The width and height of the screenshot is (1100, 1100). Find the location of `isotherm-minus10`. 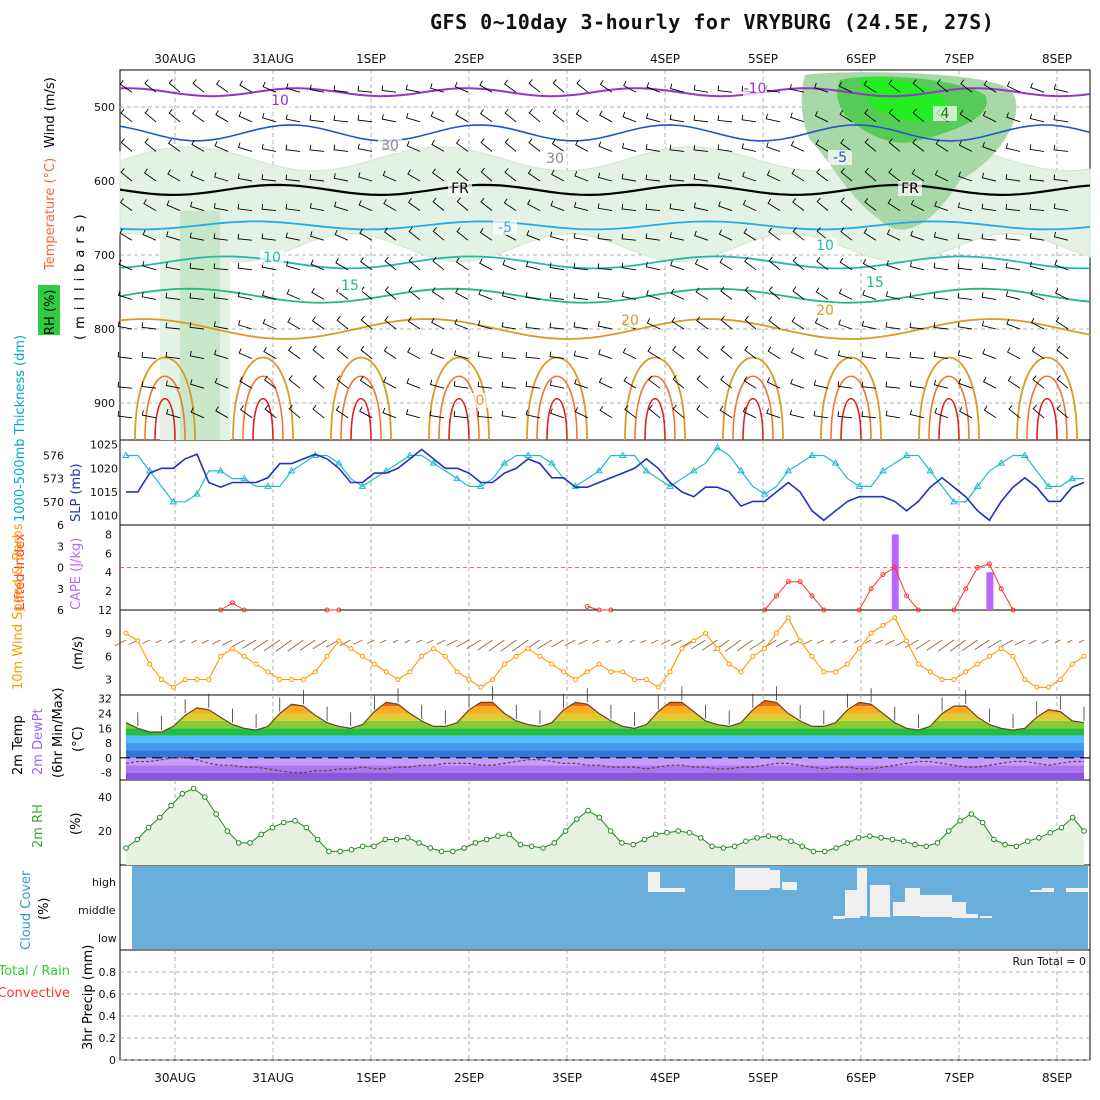

isotherm-minus10 is located at coordinates (605, 92).